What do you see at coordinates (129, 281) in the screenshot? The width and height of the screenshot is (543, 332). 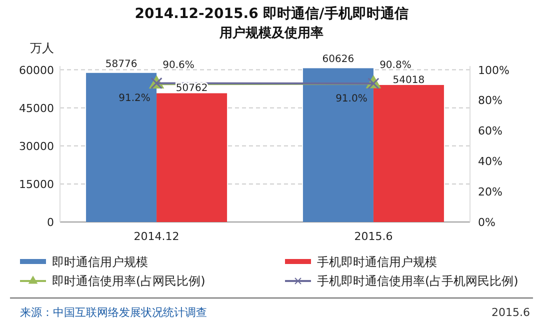 I see `legend-label: 即时通信使用率(占网民比例)` at bounding box center [129, 281].